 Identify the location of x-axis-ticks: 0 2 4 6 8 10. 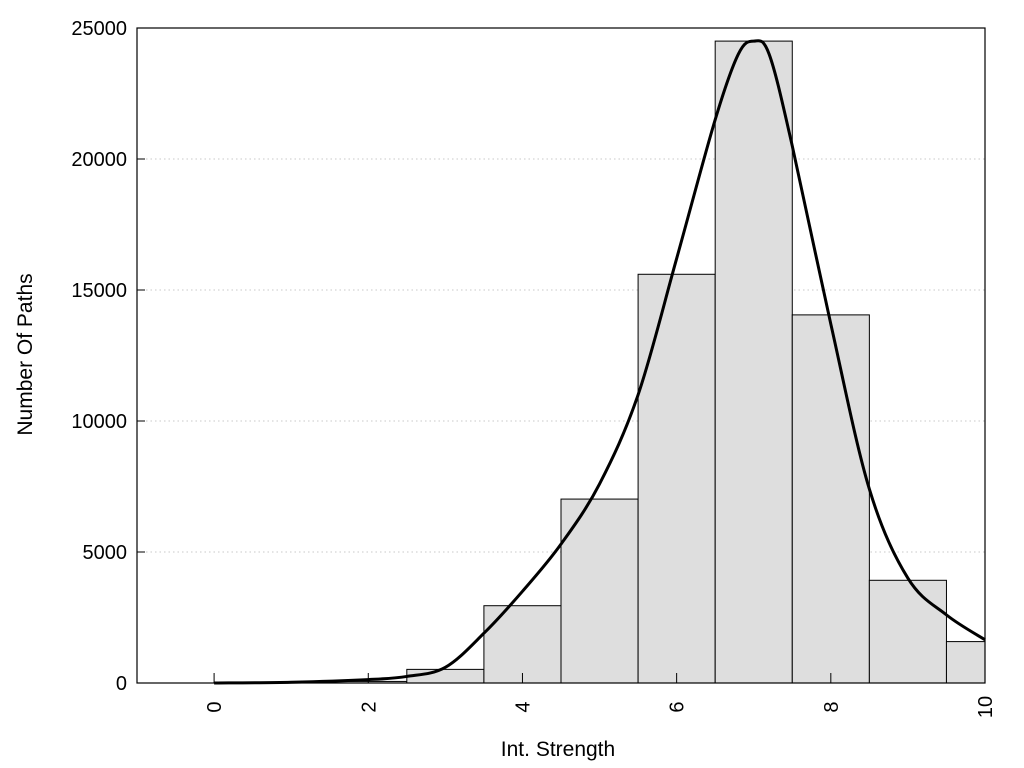
(600, 695).